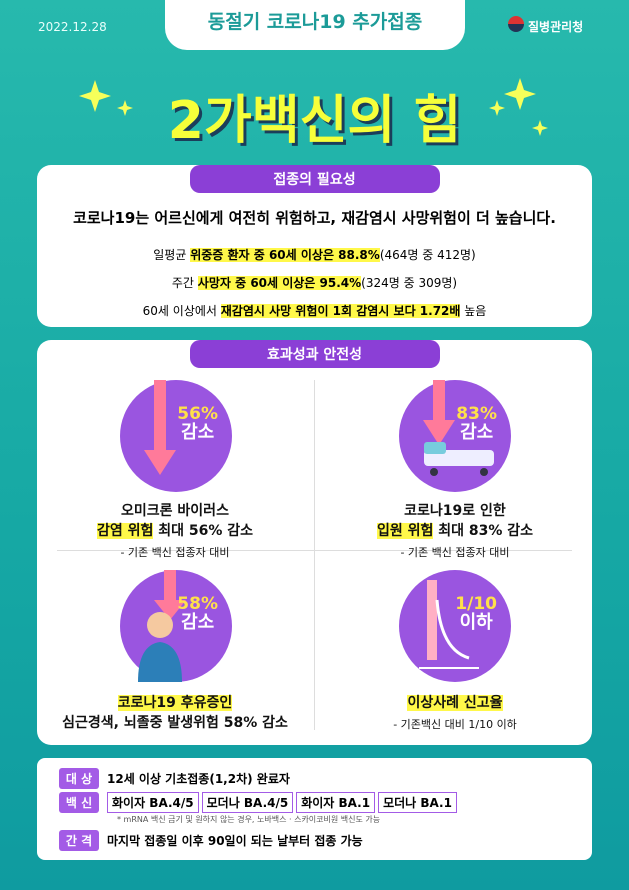  I want to click on arrow-icon, so click(160, 427).